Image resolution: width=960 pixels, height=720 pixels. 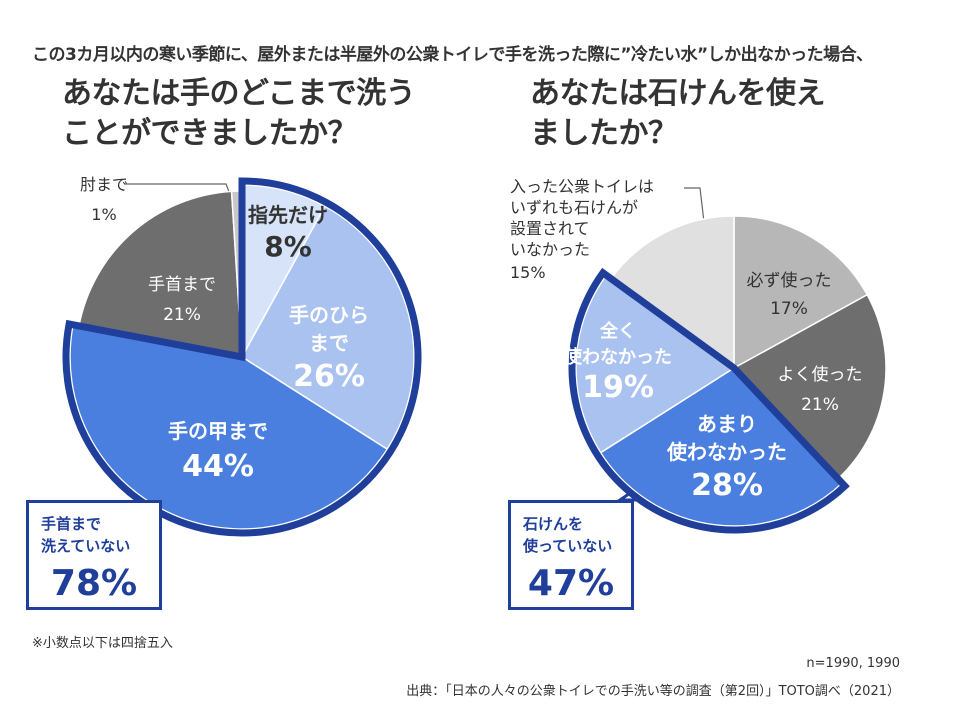 I want to click on right-slice-percent-2: 28%, so click(x=727, y=485).